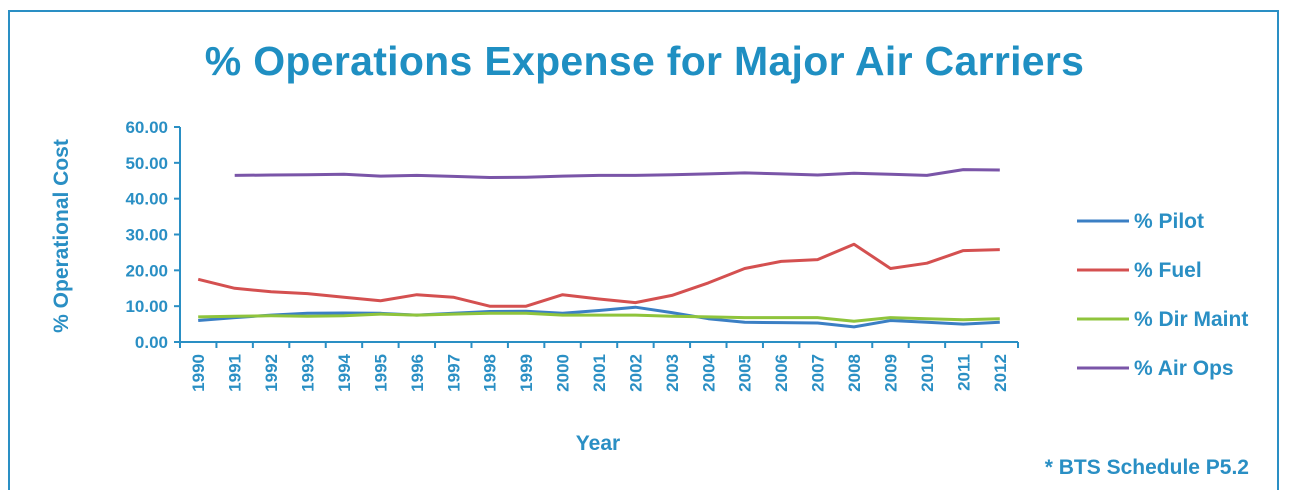 This screenshot has width=1289, height=490. I want to click on y-tick-label: 30.00, so click(146, 235).